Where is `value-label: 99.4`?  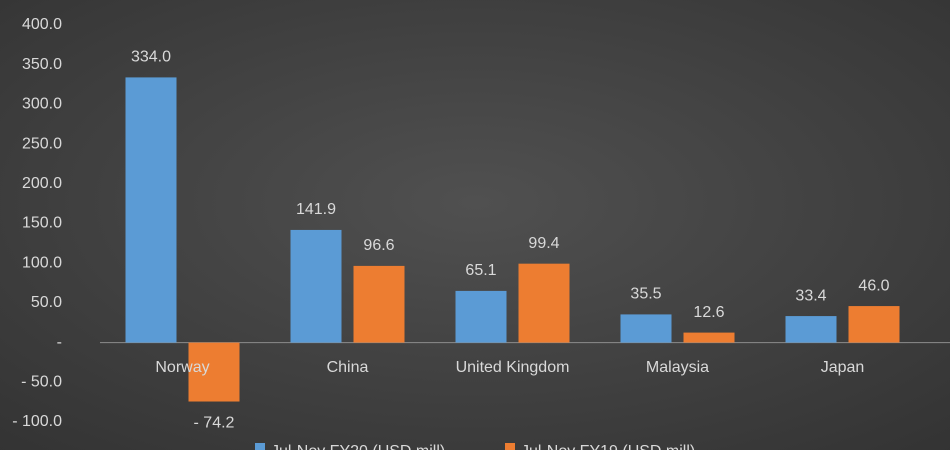 value-label: 99.4 is located at coordinates (543, 243).